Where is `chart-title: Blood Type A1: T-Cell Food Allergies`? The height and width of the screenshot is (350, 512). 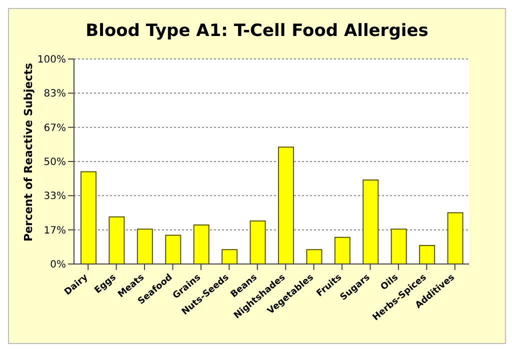
chart-title: Blood Type A1: T-Cell Food Allergies is located at coordinates (257, 31).